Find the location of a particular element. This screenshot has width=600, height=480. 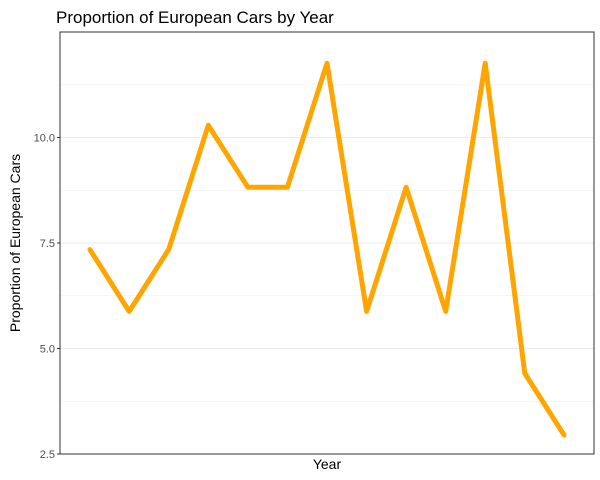

y-tick-label: 2.5 is located at coordinates (47, 455).